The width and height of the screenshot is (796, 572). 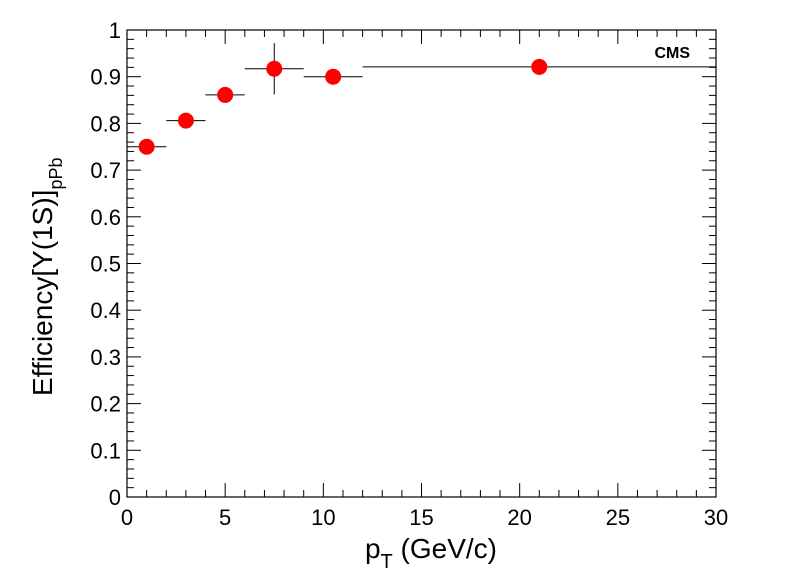 What do you see at coordinates (115, 497) in the screenshot?
I see `y-tick-label: 0` at bounding box center [115, 497].